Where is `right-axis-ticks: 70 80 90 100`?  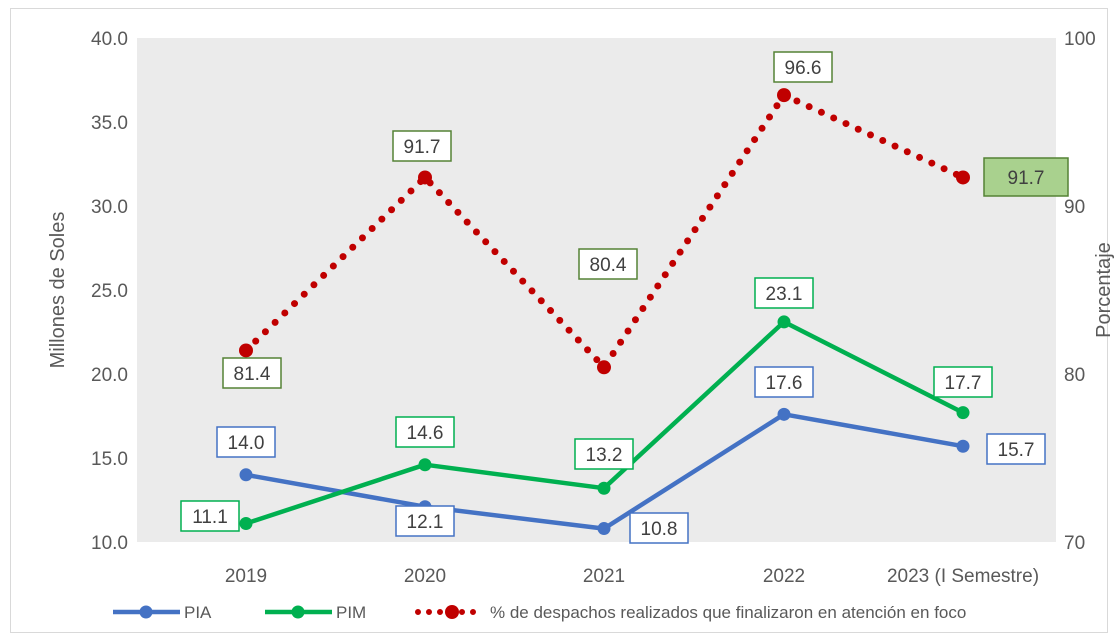
right-axis-ticks: 70 80 90 100 is located at coordinates (1080, 291).